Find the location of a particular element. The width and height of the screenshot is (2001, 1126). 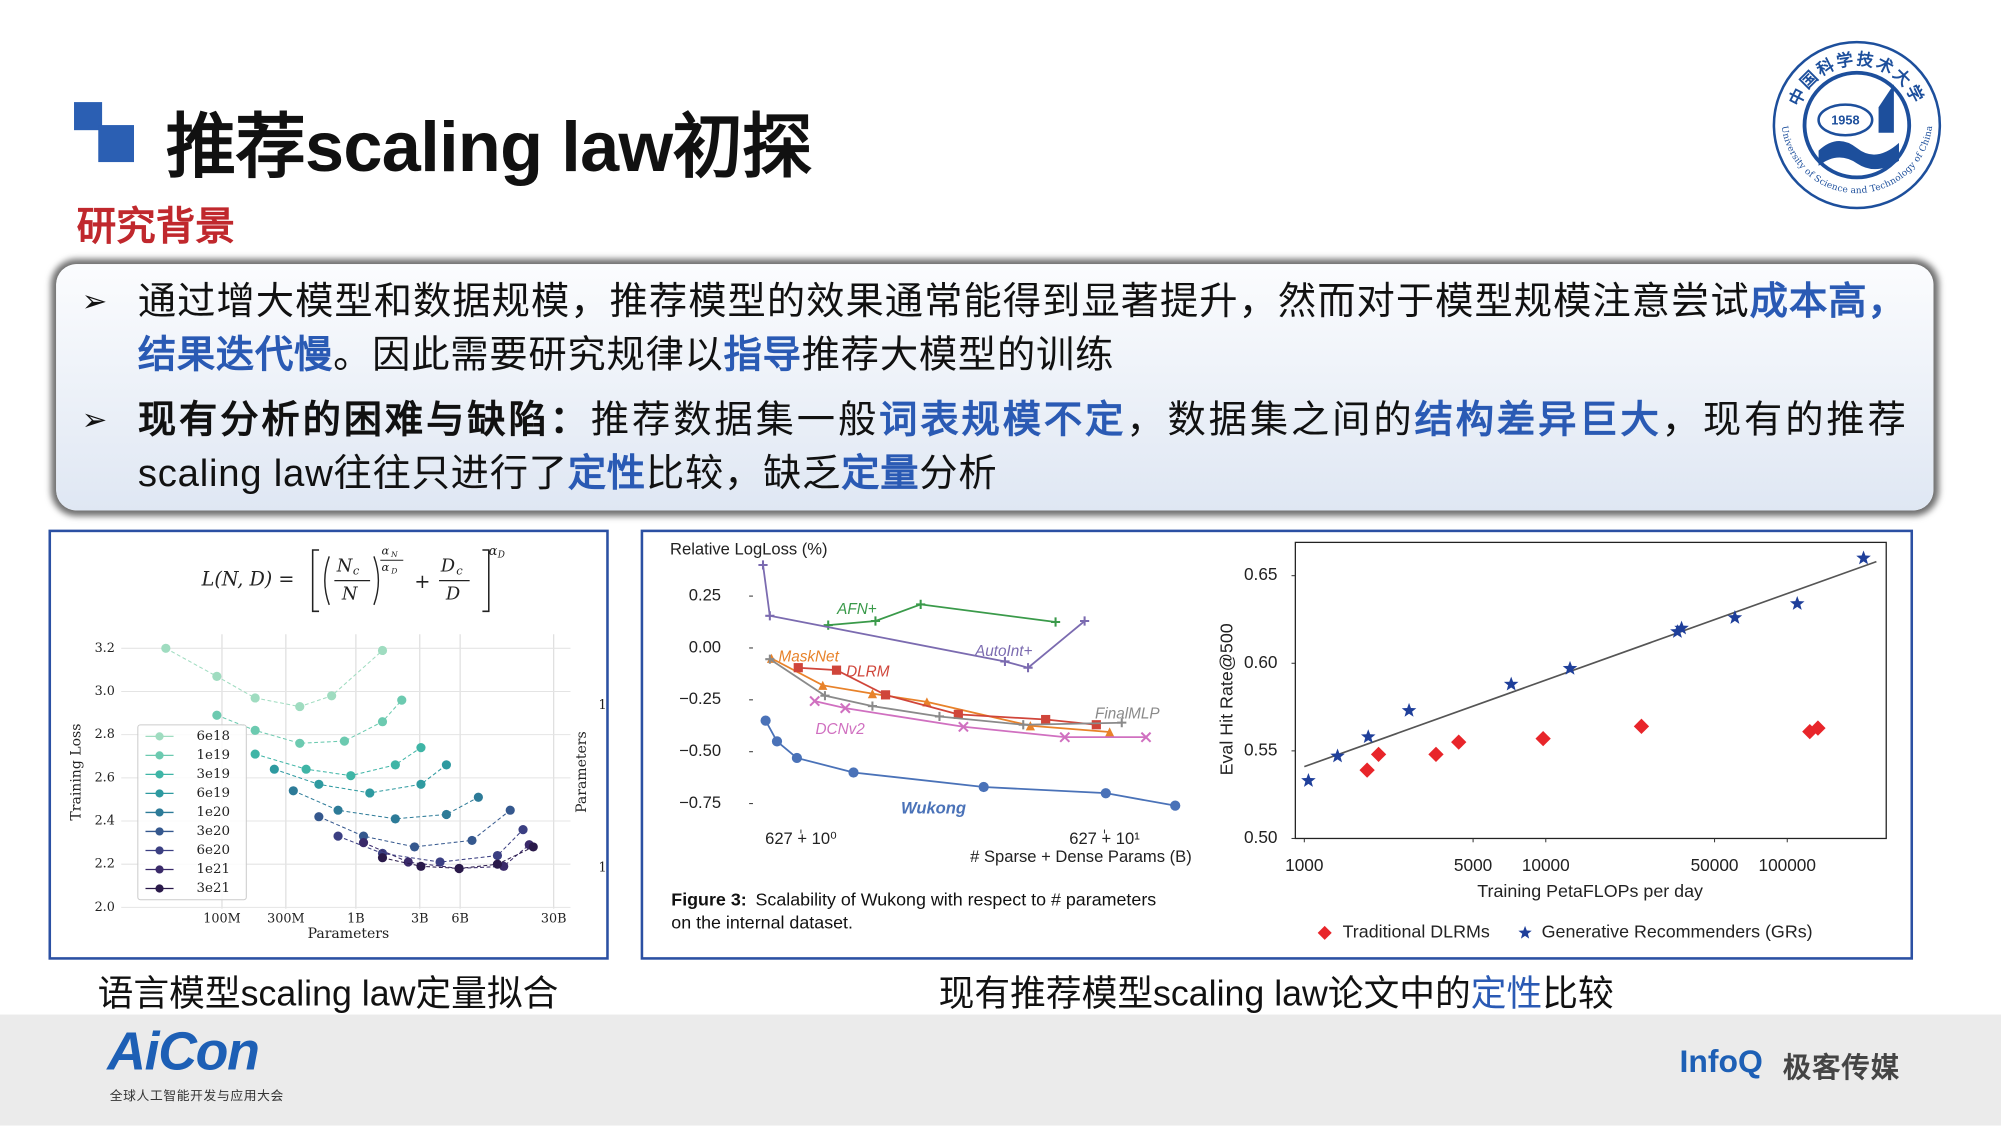

plot-frame is located at coordinates (1590, 690).